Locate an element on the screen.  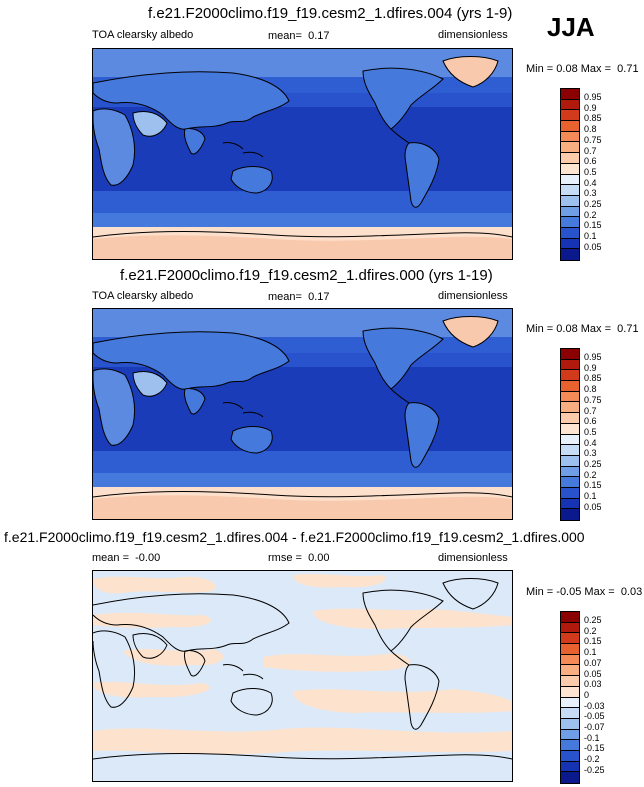
panel-1-variable: TOA clearsky albedo is located at coordinates (143, 35).